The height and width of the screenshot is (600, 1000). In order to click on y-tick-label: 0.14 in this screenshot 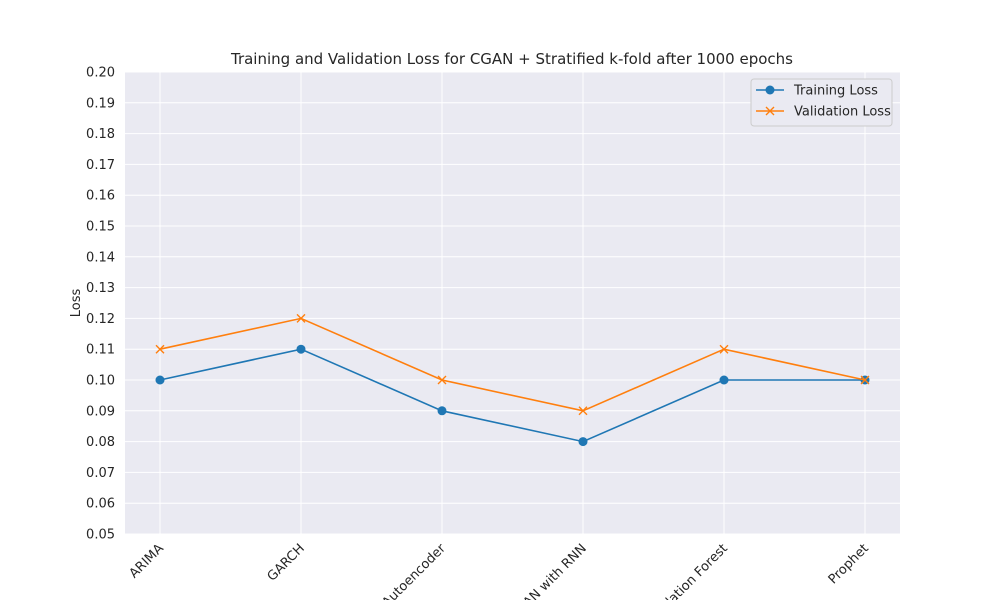, I will do `click(100, 257)`.